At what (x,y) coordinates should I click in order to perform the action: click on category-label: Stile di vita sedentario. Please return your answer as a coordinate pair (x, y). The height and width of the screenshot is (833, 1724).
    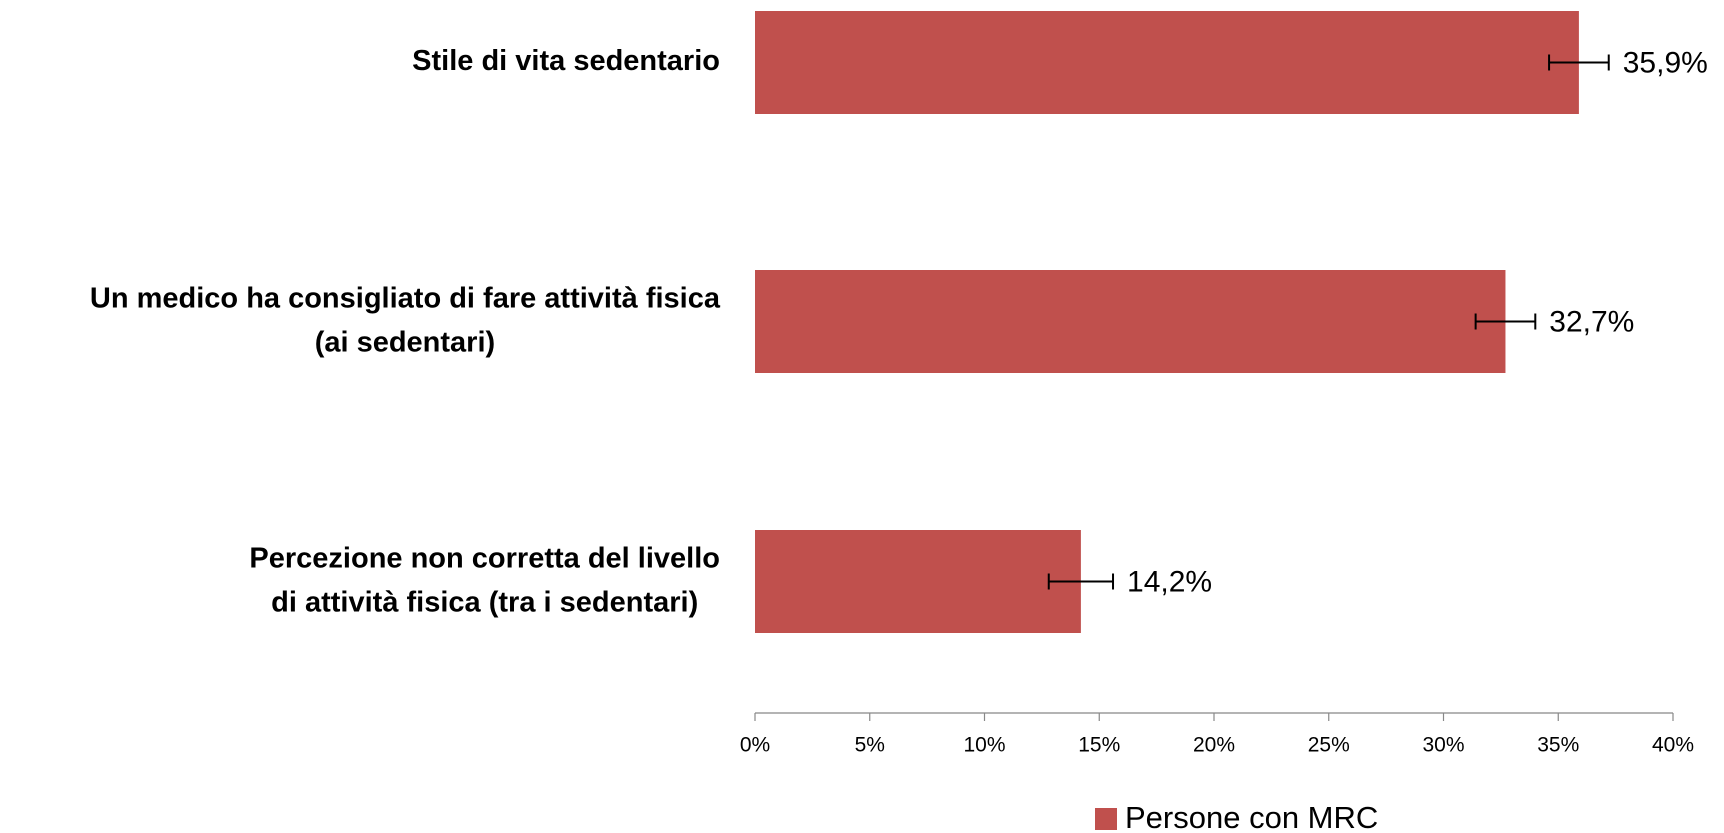
    Looking at the image, I should click on (566, 61).